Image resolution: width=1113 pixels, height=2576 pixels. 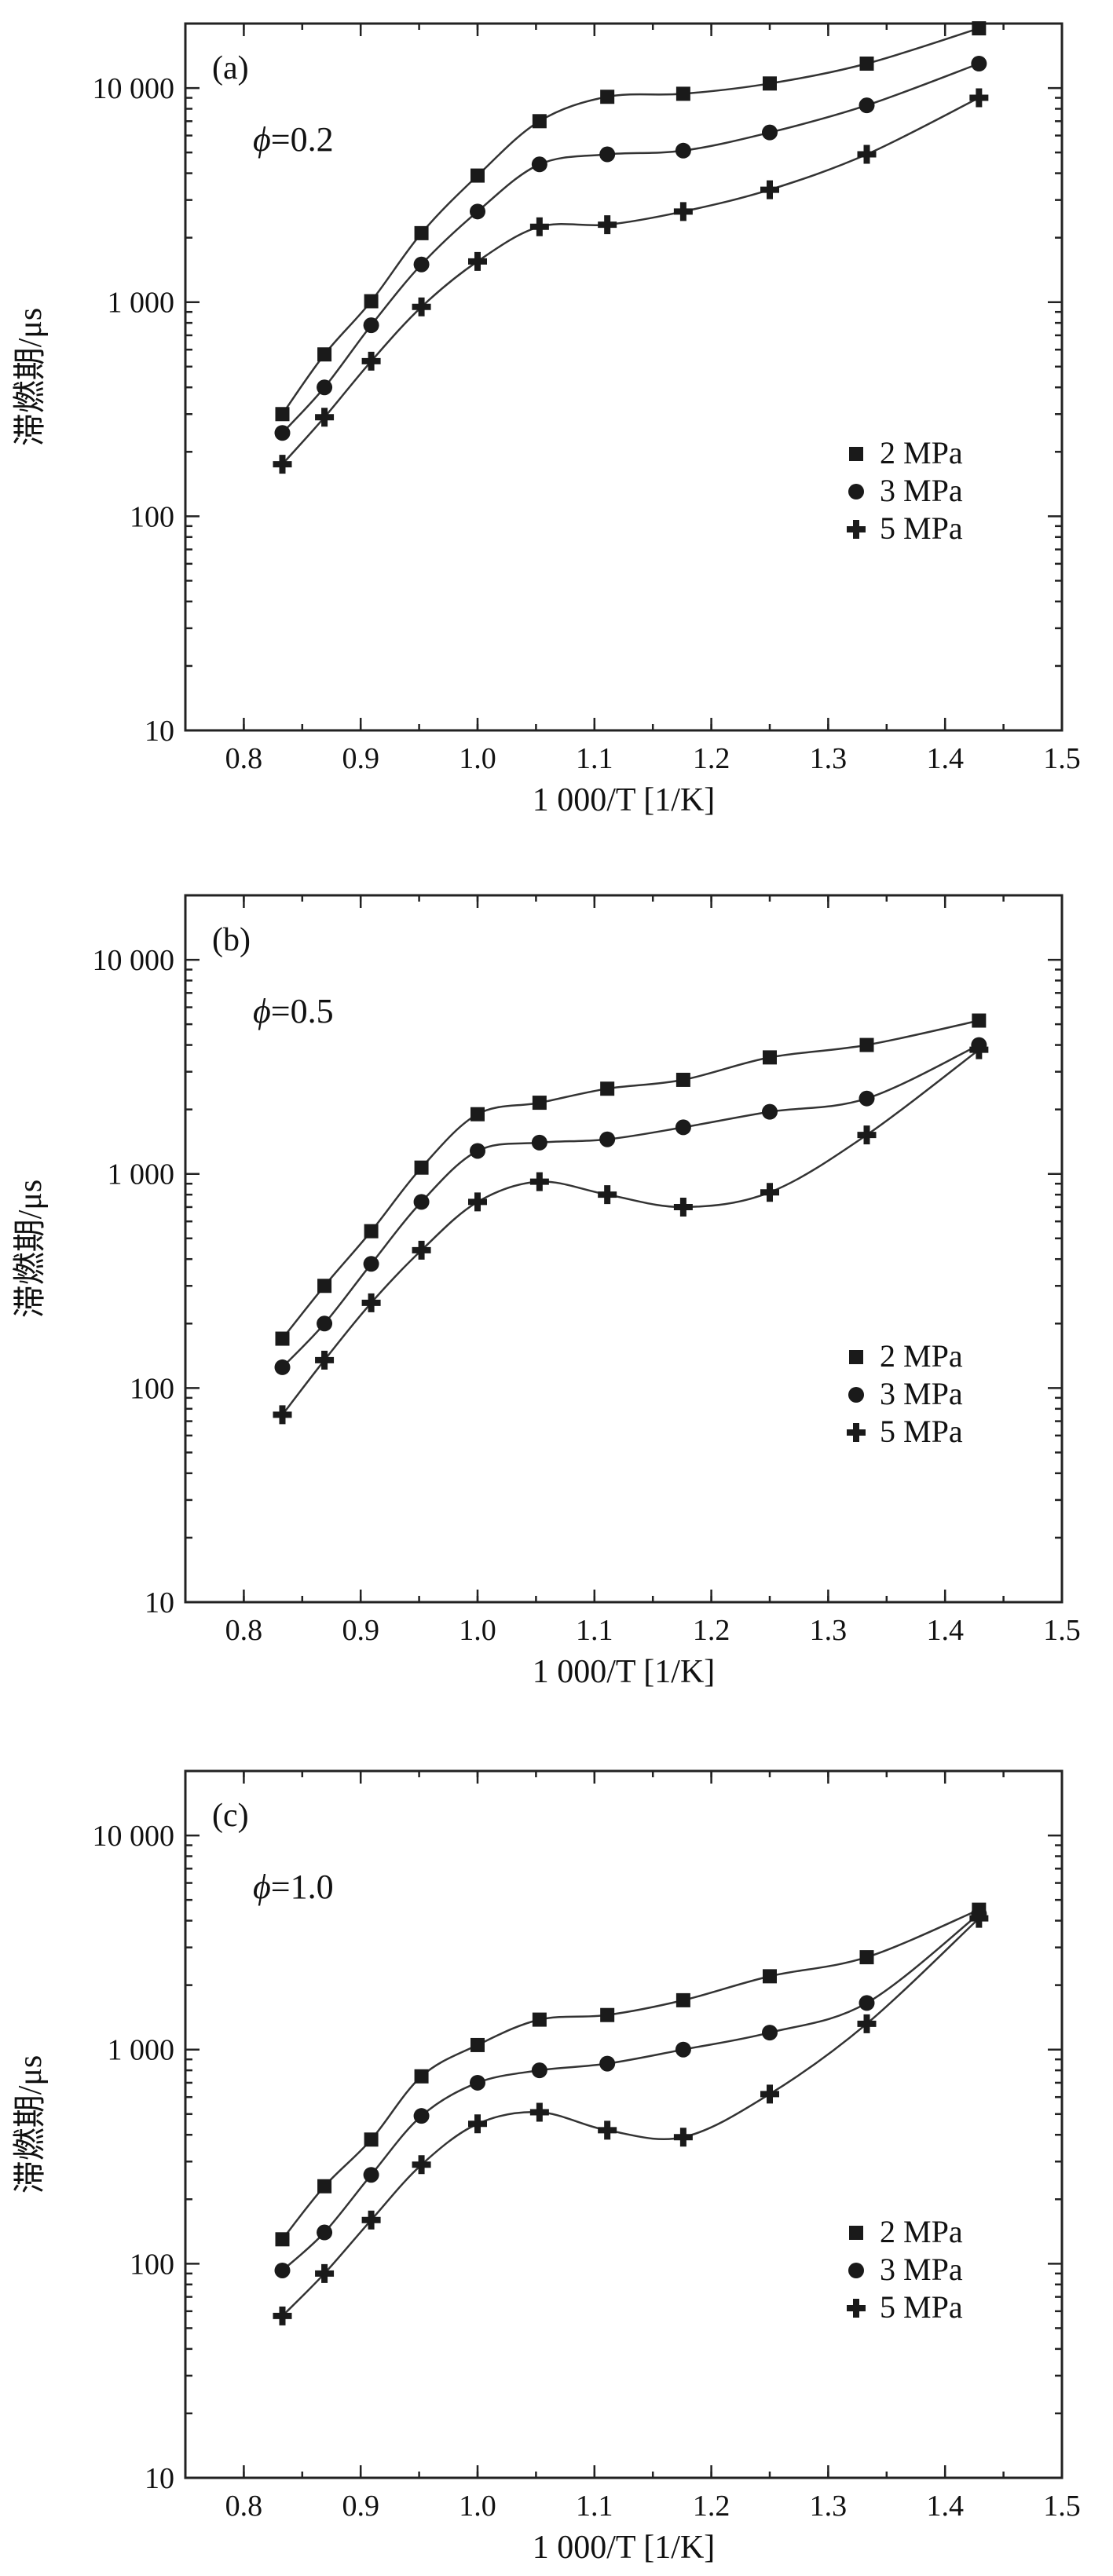 I want to click on x-tick-label: 1.0, so click(x=478, y=758).